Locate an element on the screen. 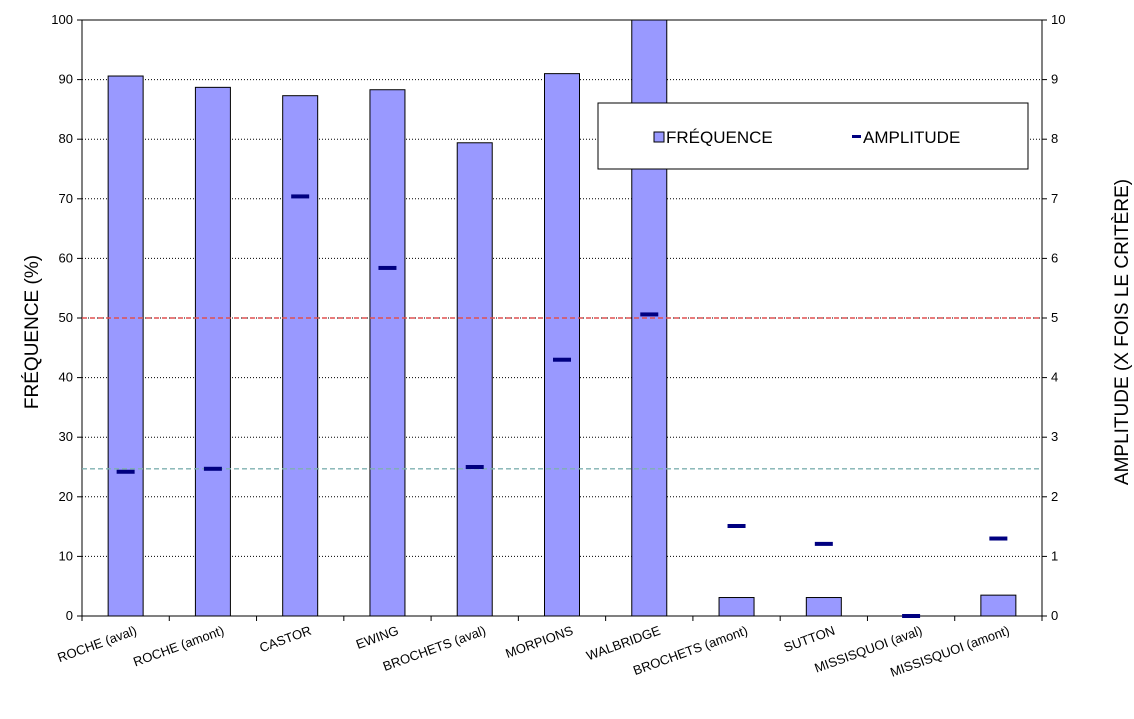 The height and width of the screenshot is (719, 1134). y2-tick-label: 9 is located at coordinates (1054, 79).